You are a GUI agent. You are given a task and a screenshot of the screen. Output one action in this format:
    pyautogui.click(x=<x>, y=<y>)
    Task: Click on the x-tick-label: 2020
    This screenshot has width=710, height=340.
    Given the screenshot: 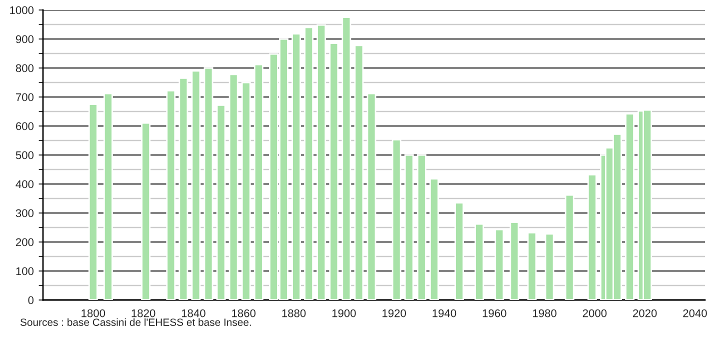 What is the action you would take?
    pyautogui.click(x=645, y=313)
    